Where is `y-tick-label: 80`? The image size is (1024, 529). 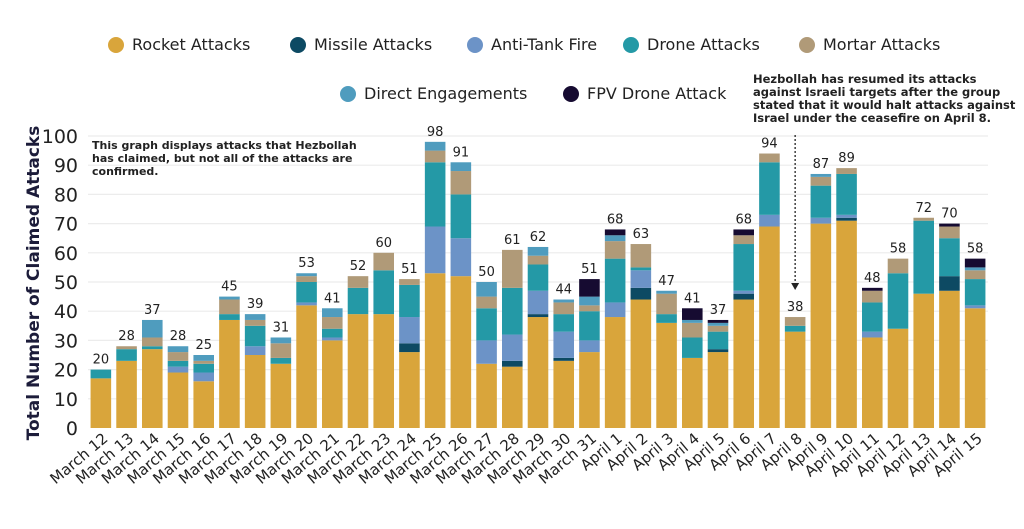
y-tick-label: 80 is located at coordinates (66, 195).